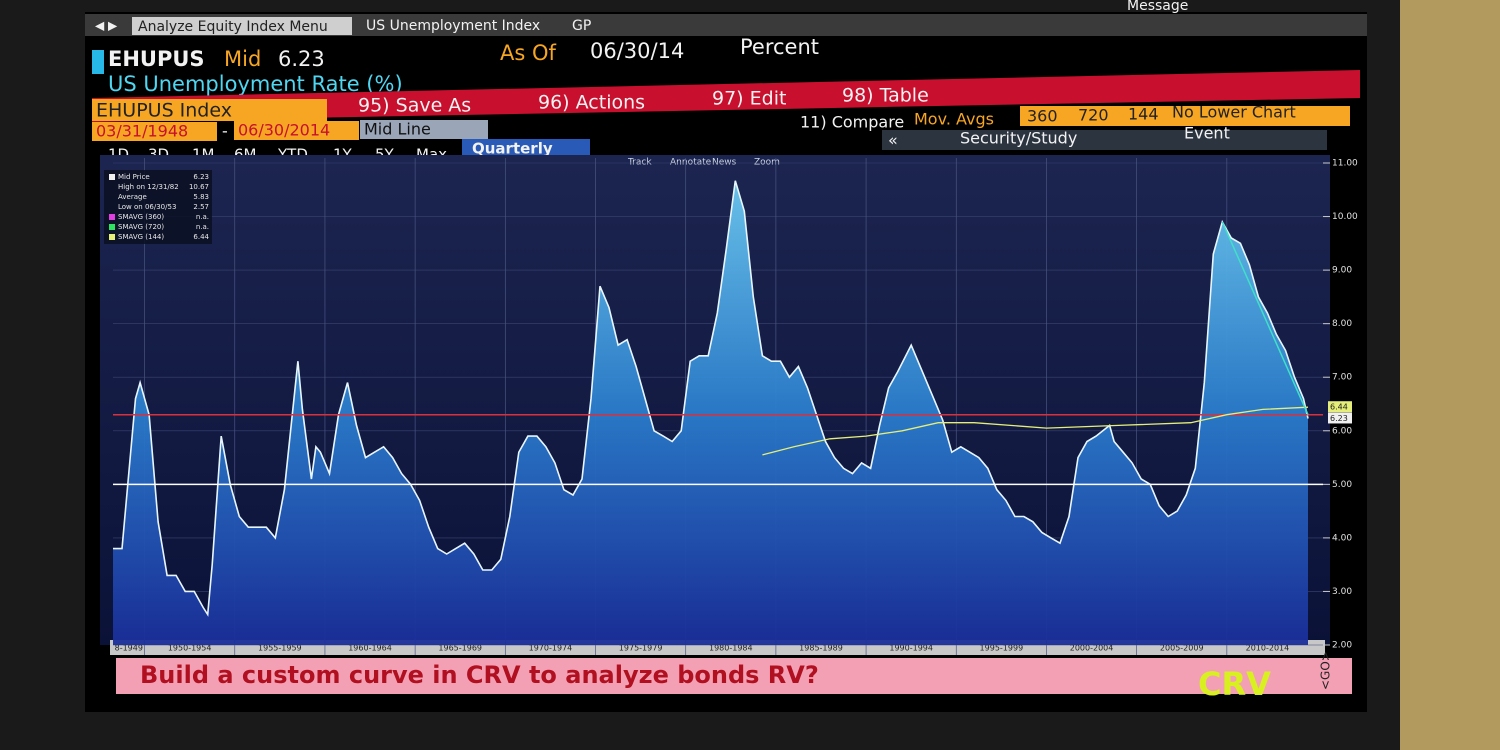 The image size is (1500, 750). I want to click on collapse: «, so click(893, 140).